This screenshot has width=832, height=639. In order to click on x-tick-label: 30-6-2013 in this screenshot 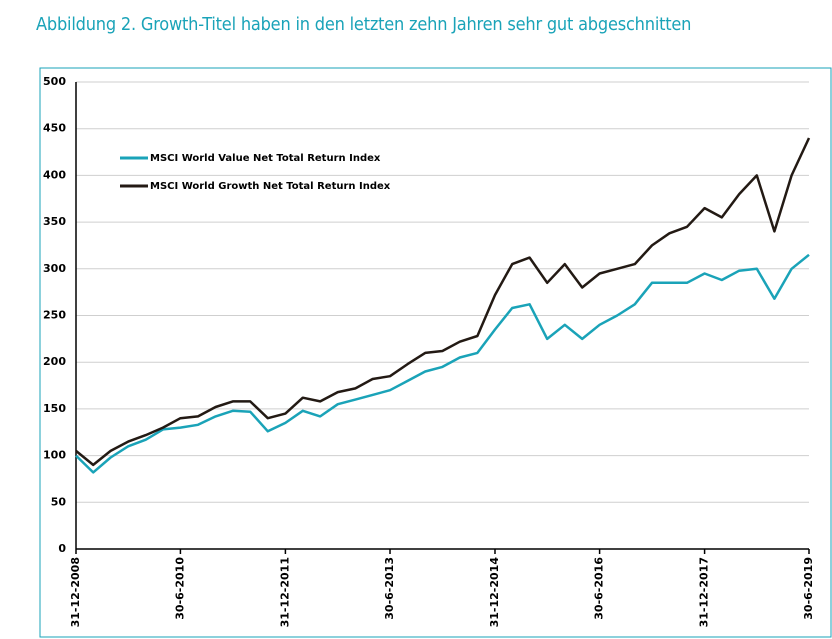, I will do `click(389, 588)`.